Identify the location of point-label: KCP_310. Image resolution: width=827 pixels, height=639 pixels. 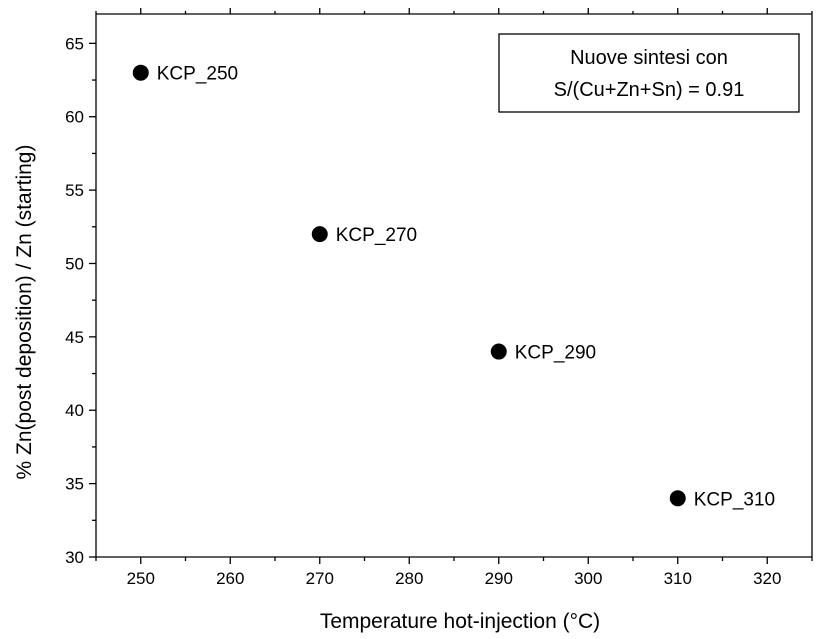
(734, 499).